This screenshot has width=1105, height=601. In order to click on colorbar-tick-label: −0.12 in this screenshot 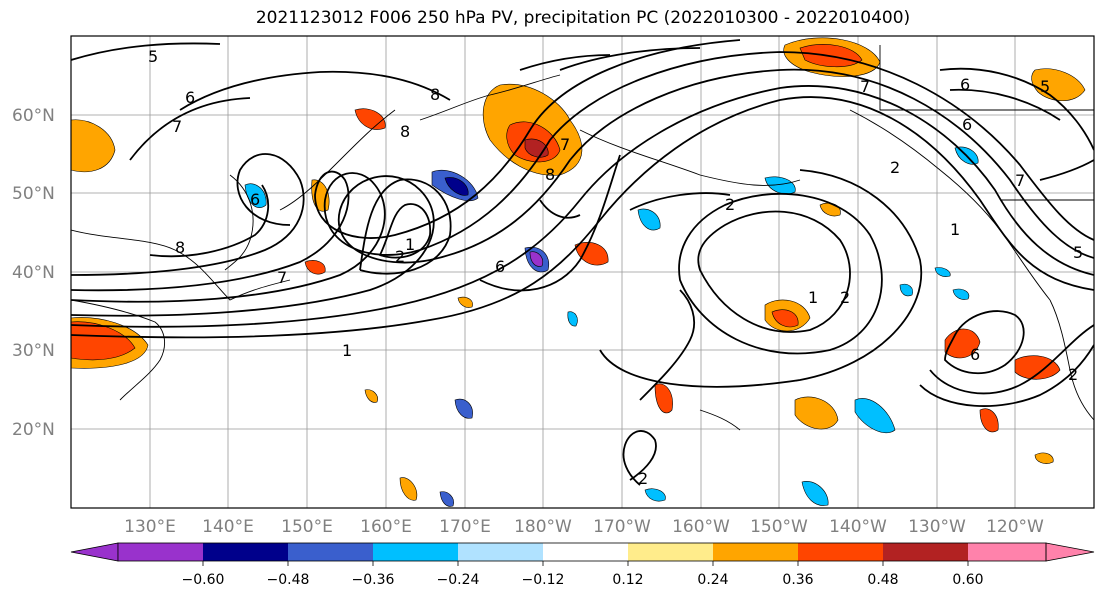, I will do `click(543, 580)`.